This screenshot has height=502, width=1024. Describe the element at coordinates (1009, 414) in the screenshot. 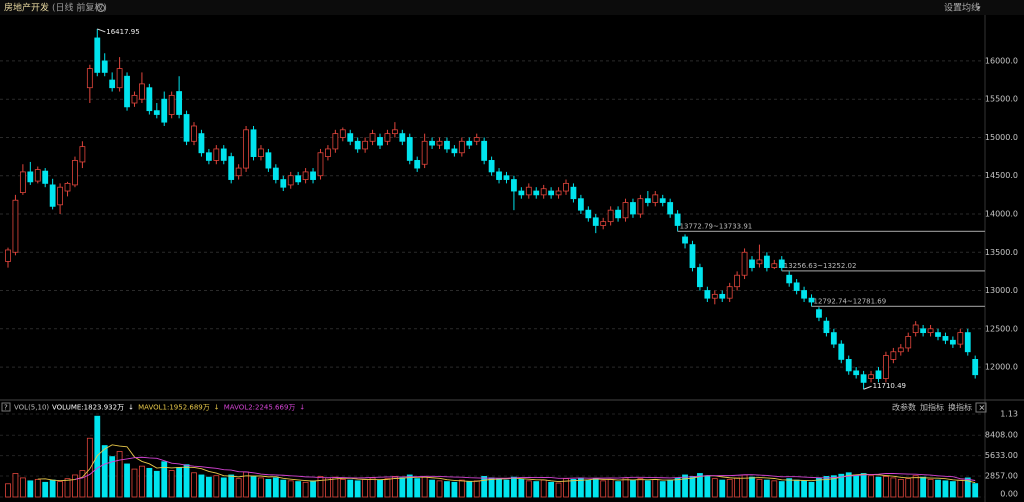

I see `y-tick-label: 1.13` at that location.